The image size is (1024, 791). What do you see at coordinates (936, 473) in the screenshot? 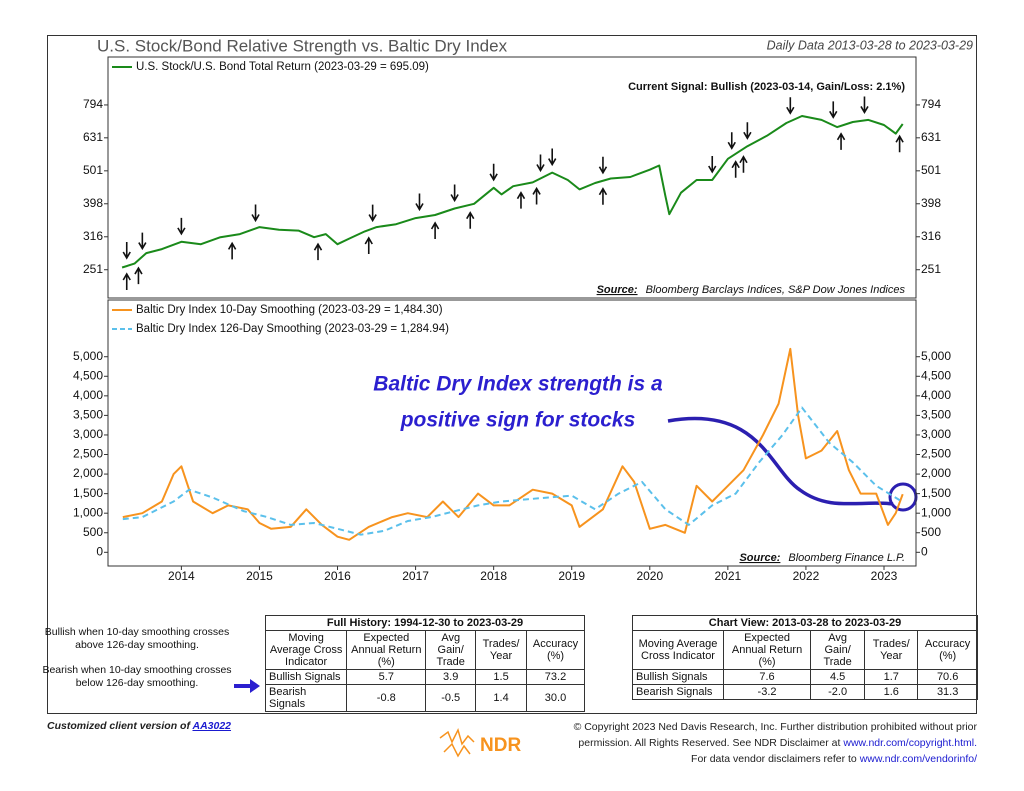
I see `y-tick-label: 2,000` at bounding box center [936, 473].